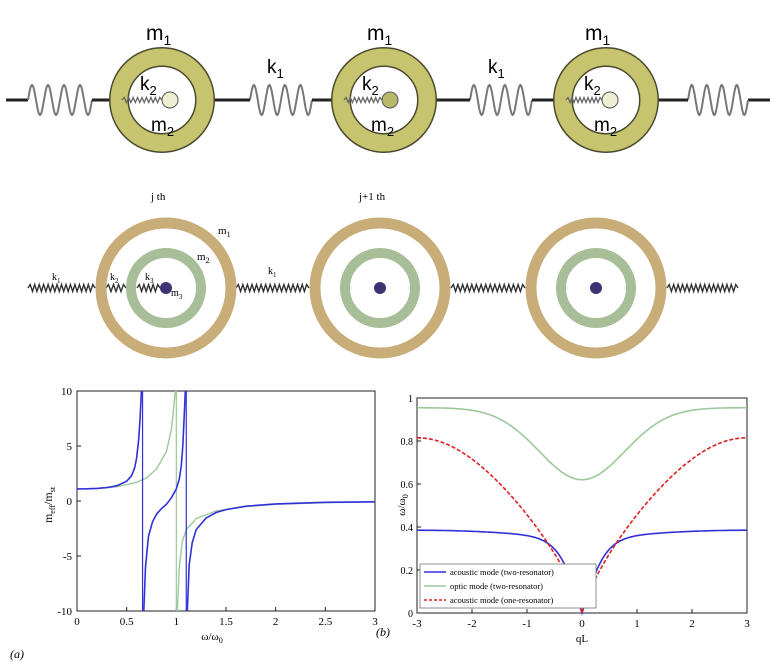  What do you see at coordinates (64, 612) in the screenshot?
I see `chart-a-ytick-label: -10` at bounding box center [64, 612].